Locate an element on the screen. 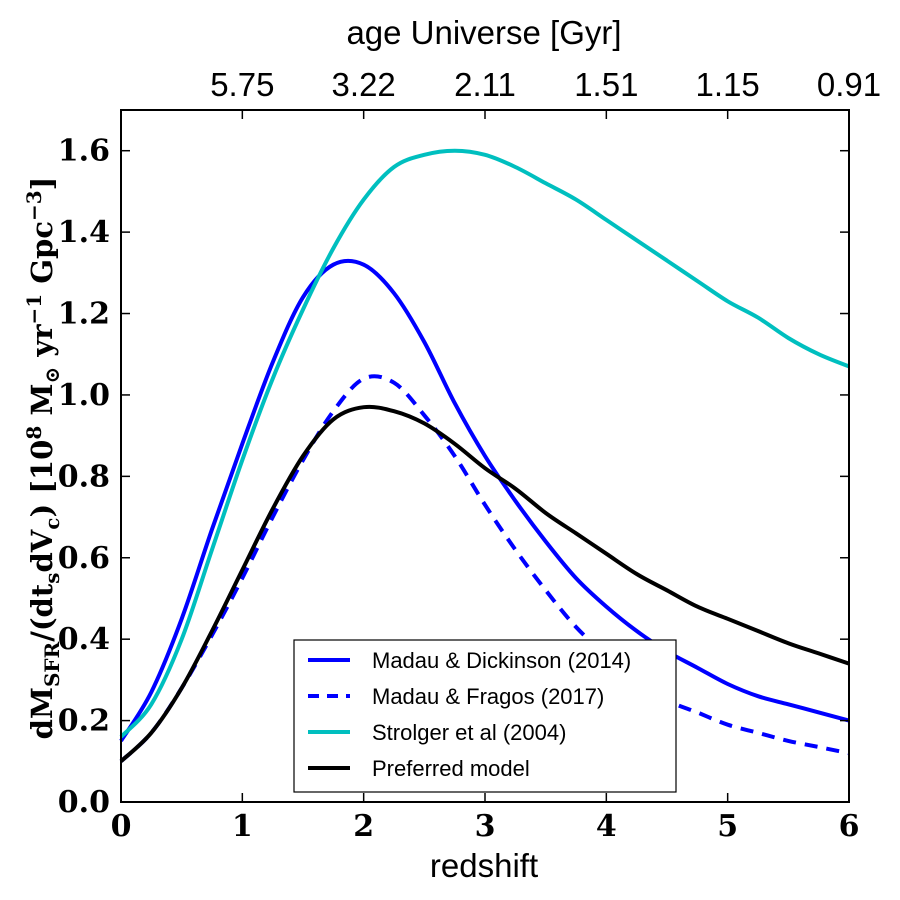  ylabel-sub-sfr: SFR is located at coordinates (52, 664).